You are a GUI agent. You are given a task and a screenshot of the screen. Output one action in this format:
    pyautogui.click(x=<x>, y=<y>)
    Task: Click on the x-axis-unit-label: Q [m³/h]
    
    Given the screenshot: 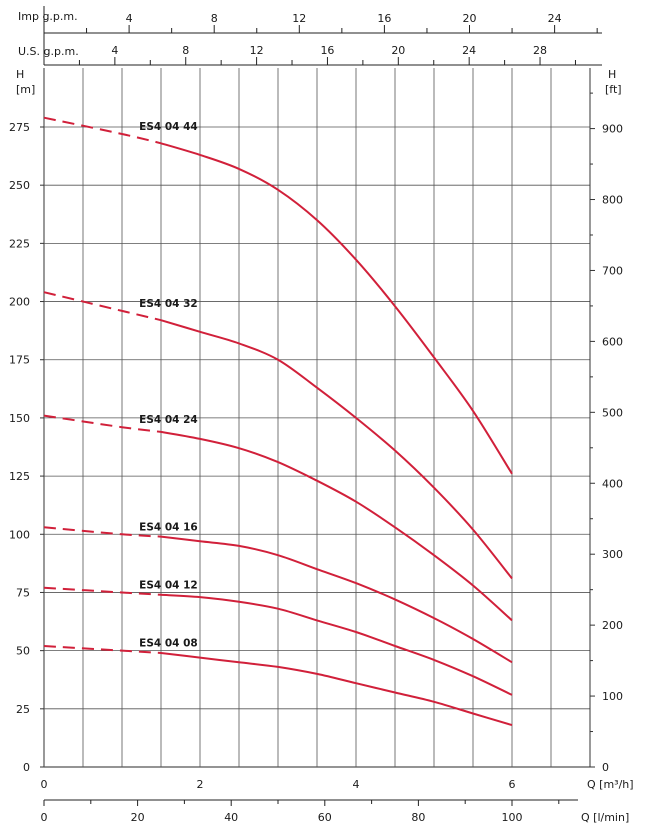 What is the action you would take?
    pyautogui.click(x=610, y=784)
    